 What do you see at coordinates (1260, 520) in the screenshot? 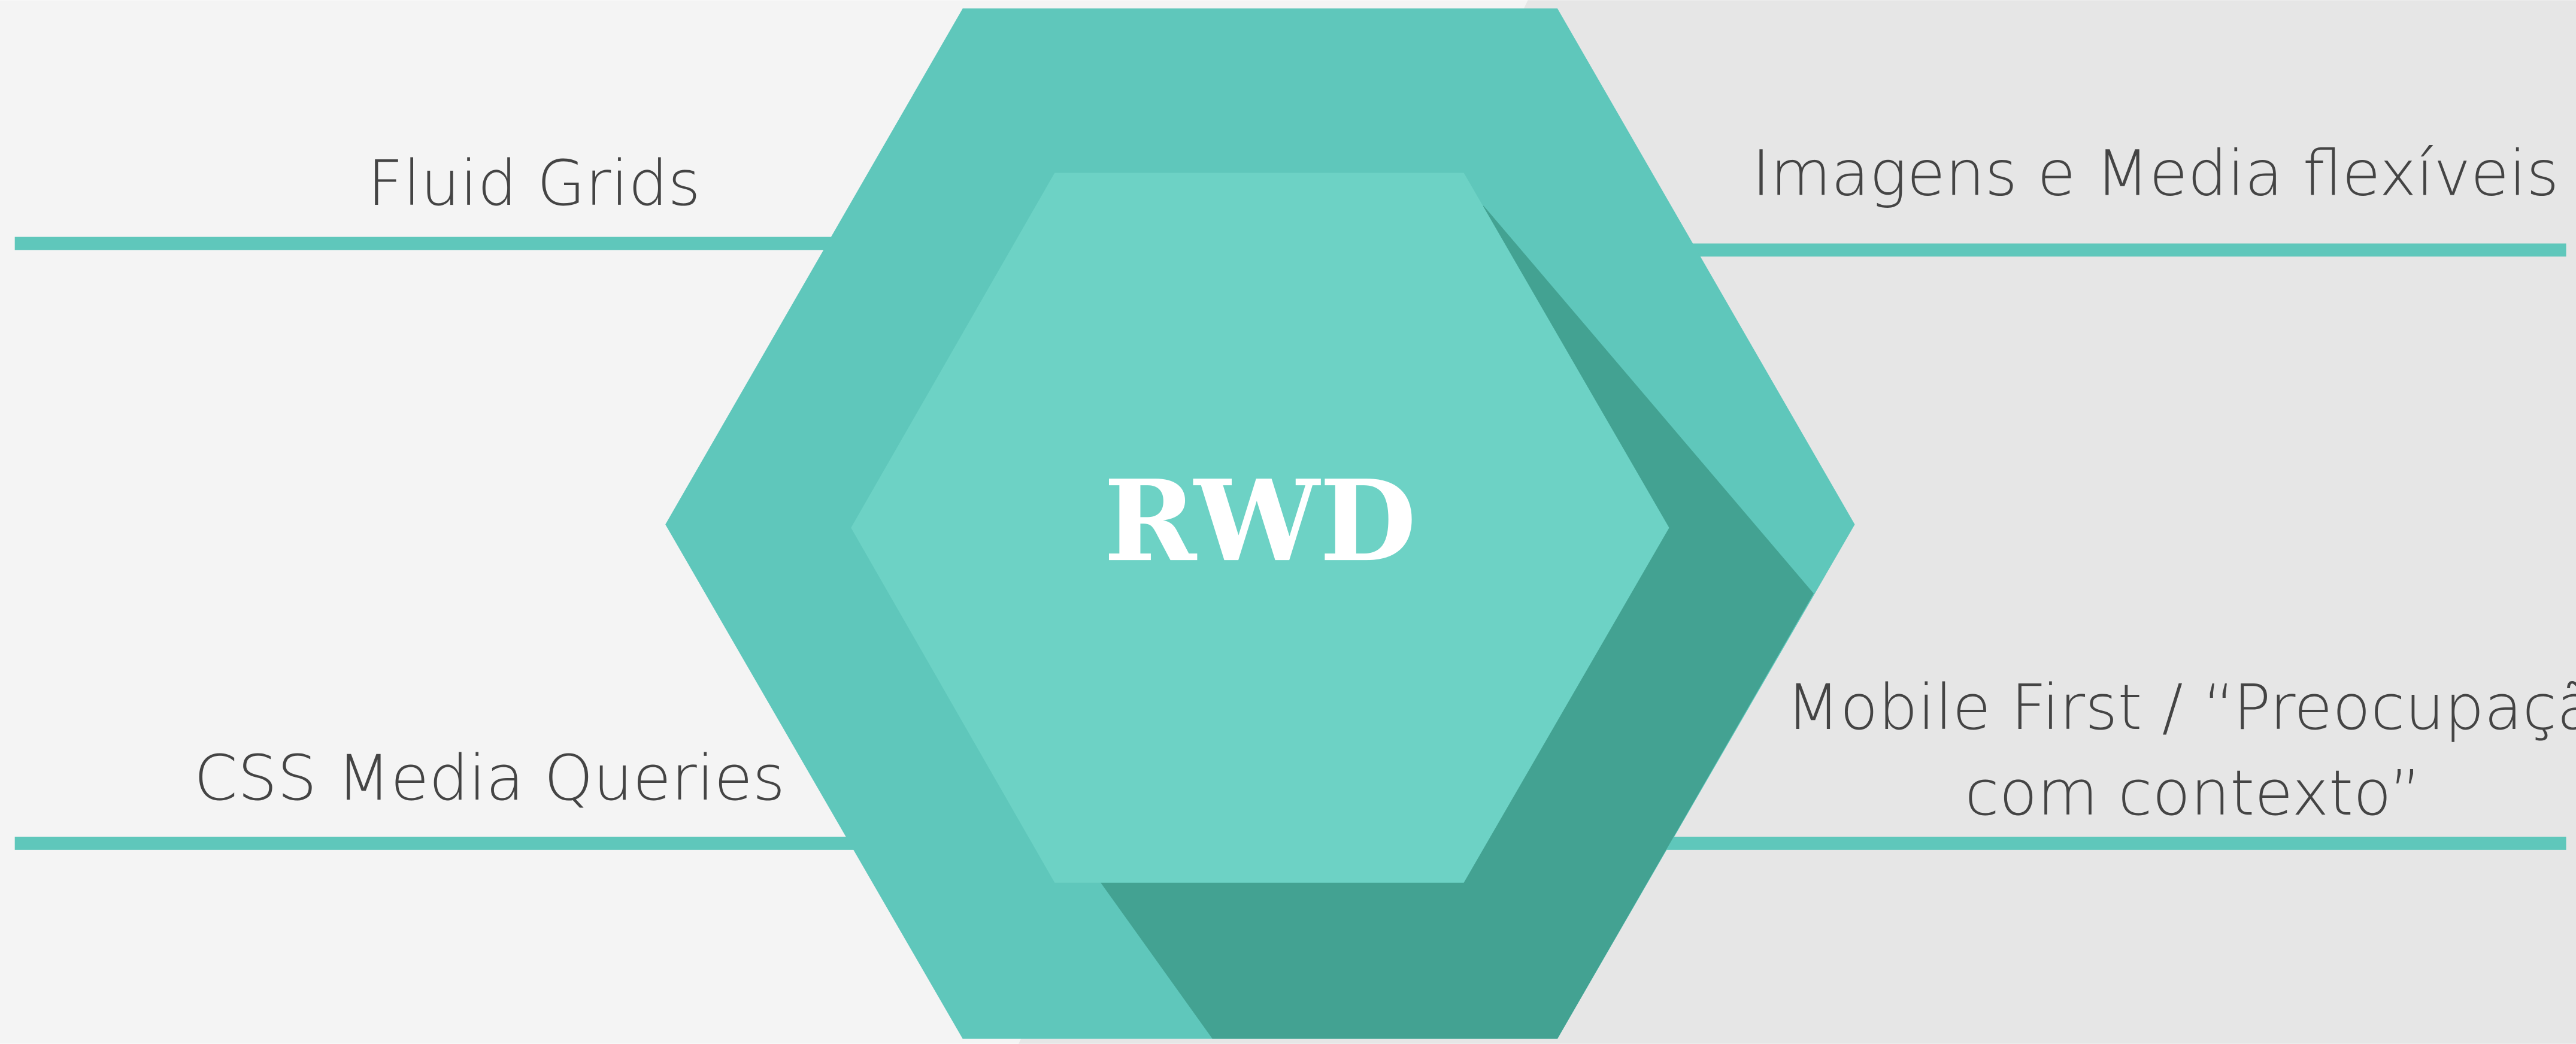
I see `center-label: RWD` at bounding box center [1260, 520].